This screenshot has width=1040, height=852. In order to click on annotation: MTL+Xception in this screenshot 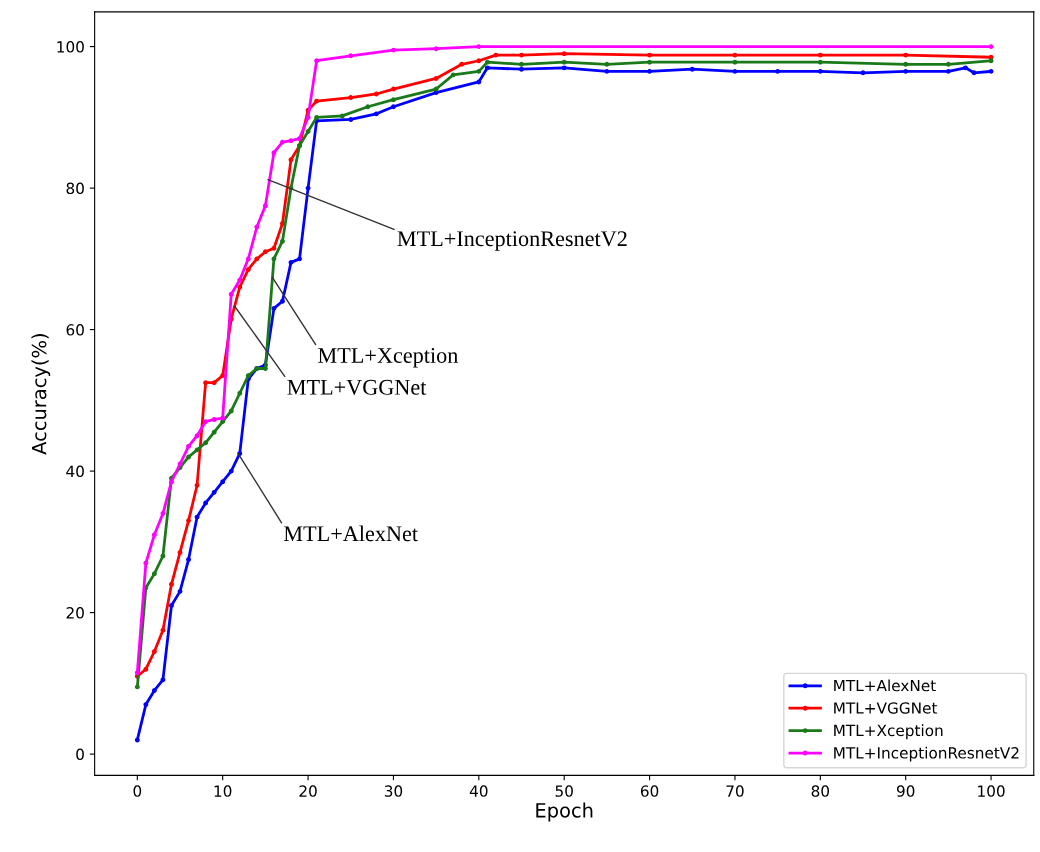, I will do `click(388, 357)`.